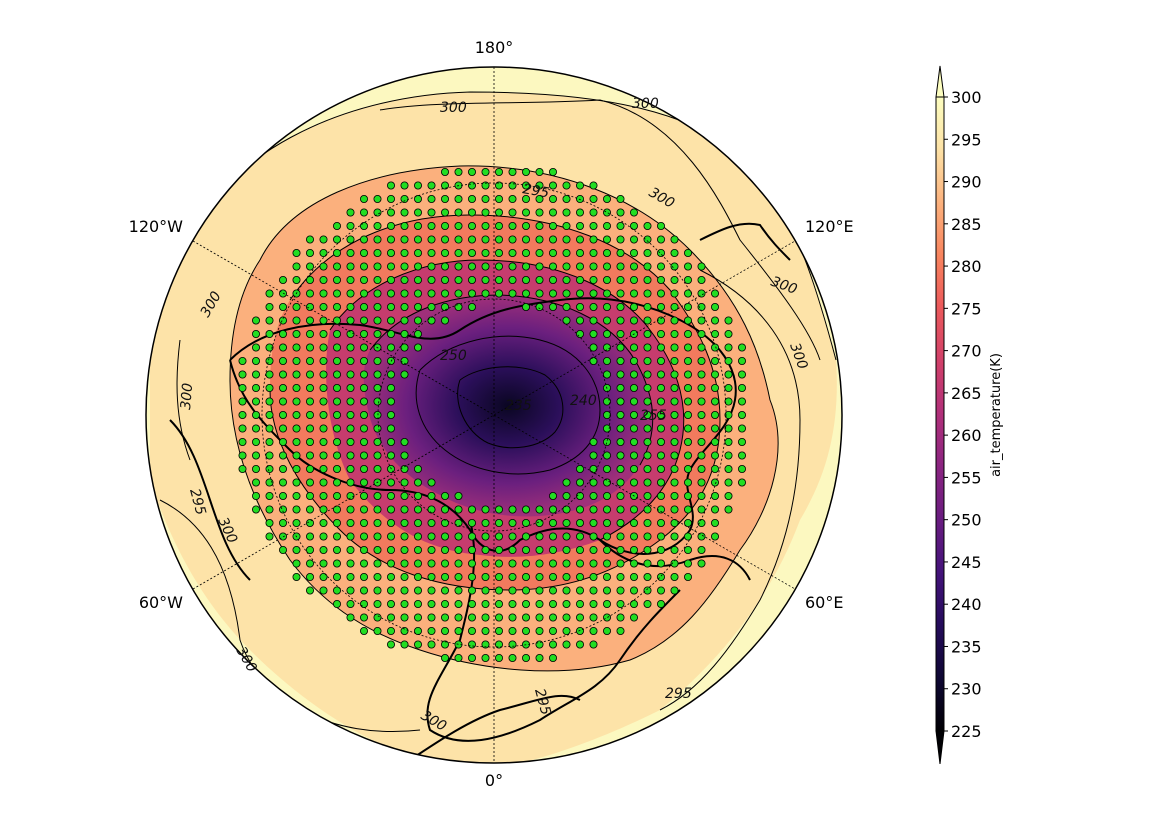 This screenshot has width=1170, height=830. What do you see at coordinates (966, 689) in the screenshot?
I see `colorbar-tick-label: 230` at bounding box center [966, 689].